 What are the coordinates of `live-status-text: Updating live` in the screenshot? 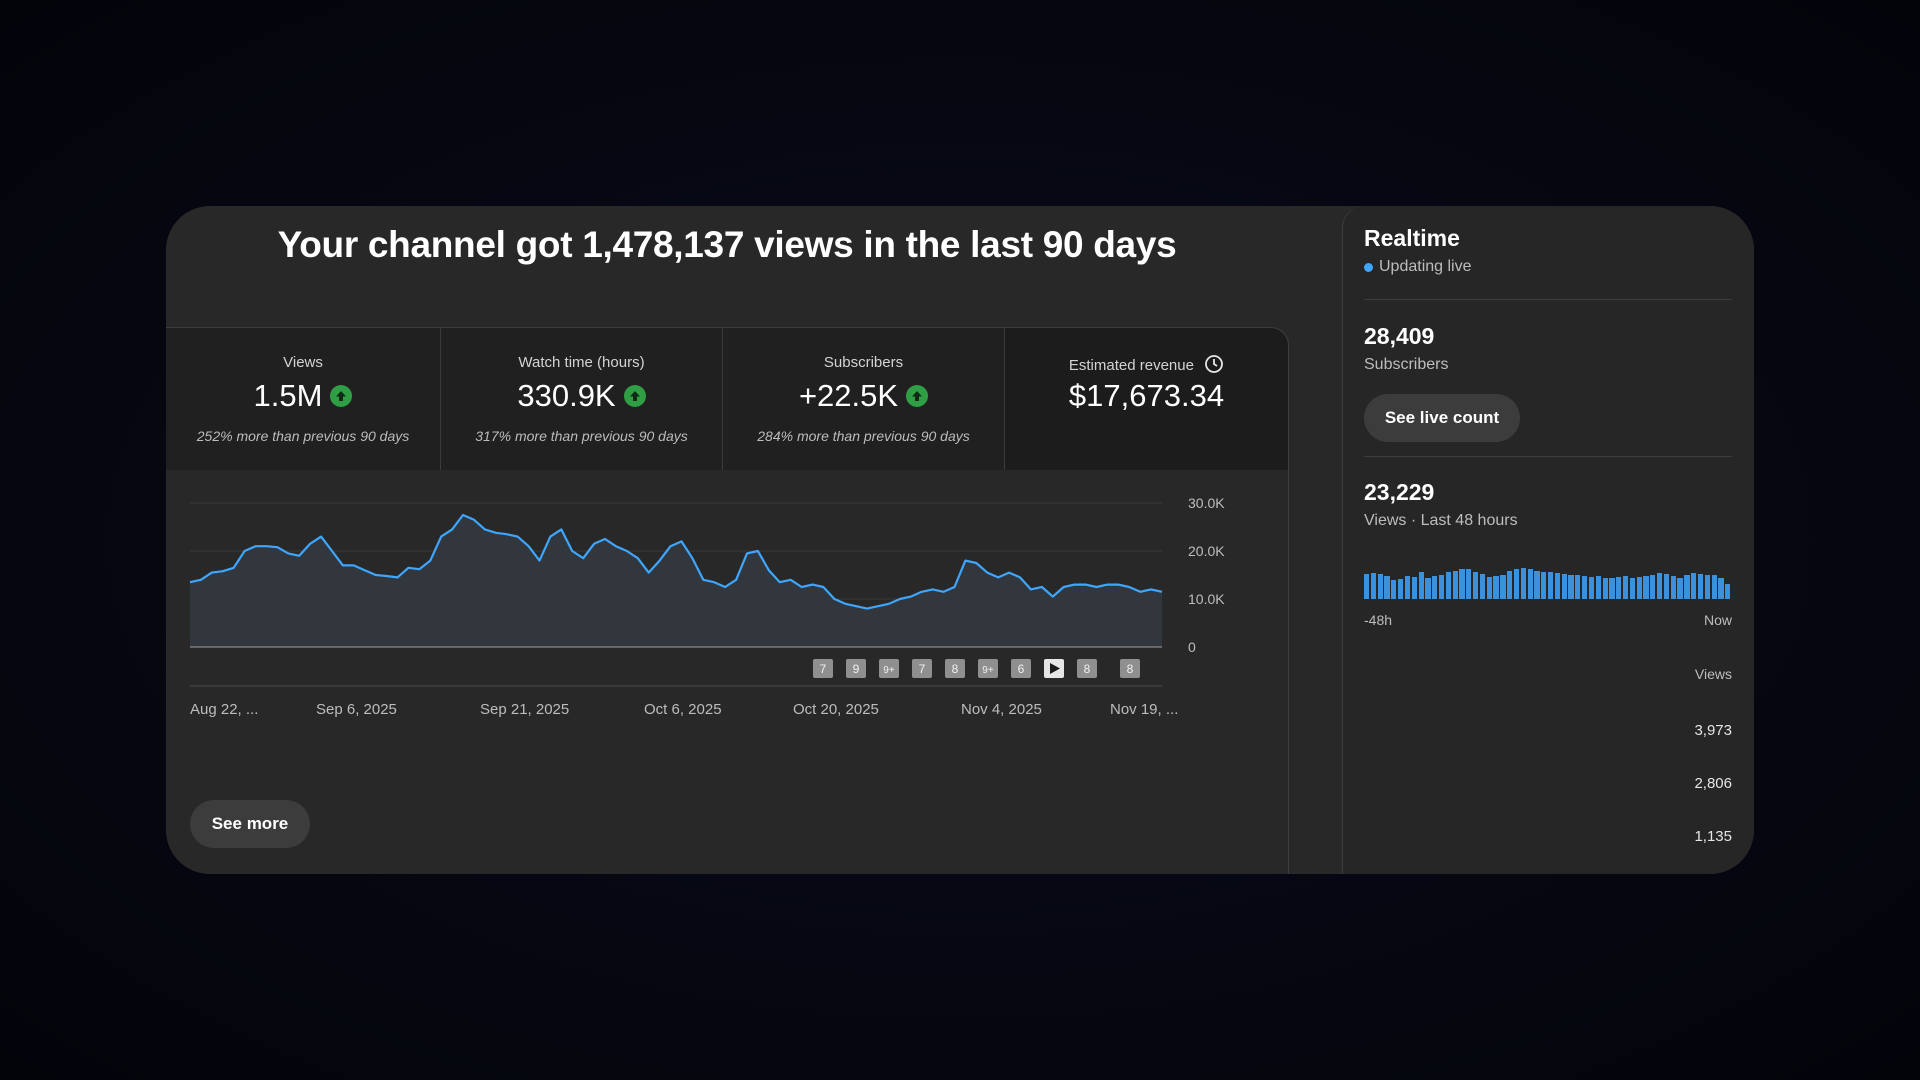 It's located at (1425, 266).